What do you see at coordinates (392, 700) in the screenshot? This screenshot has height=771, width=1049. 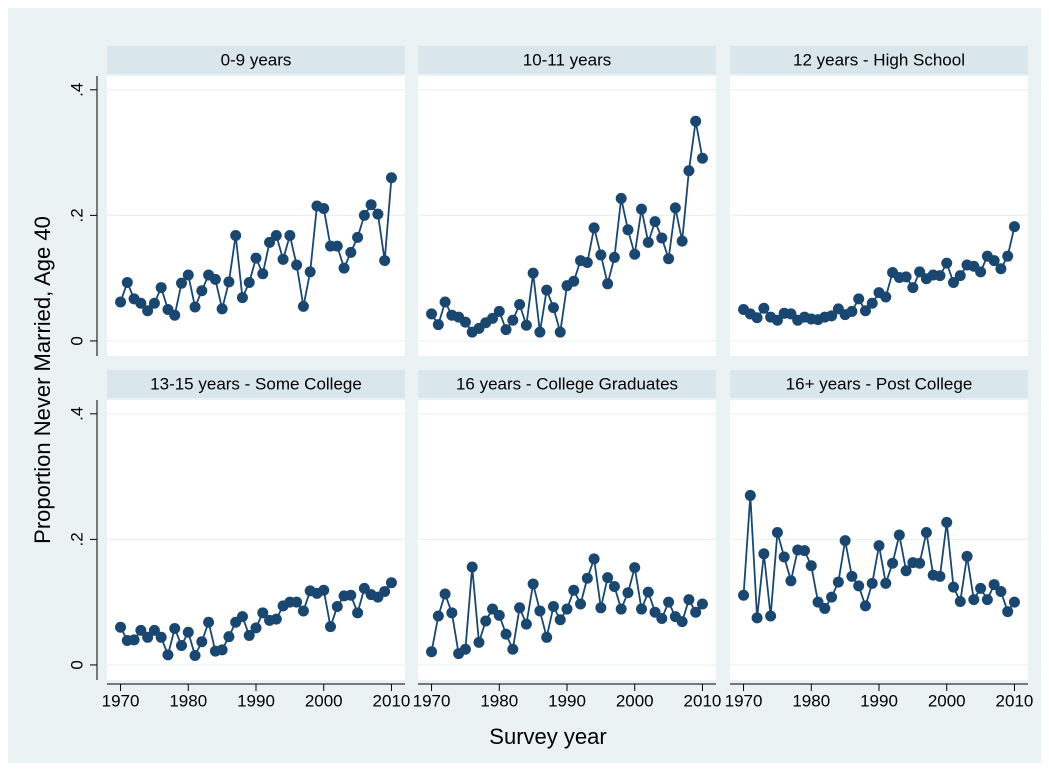 I see `x-tick-label: 2010` at bounding box center [392, 700].